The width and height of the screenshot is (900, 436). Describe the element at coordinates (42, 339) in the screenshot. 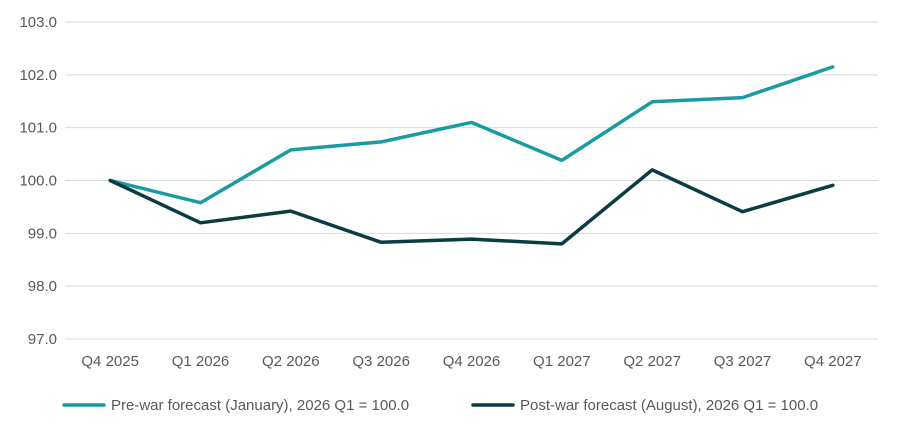

I see `y-tick-label: 97.0` at that location.